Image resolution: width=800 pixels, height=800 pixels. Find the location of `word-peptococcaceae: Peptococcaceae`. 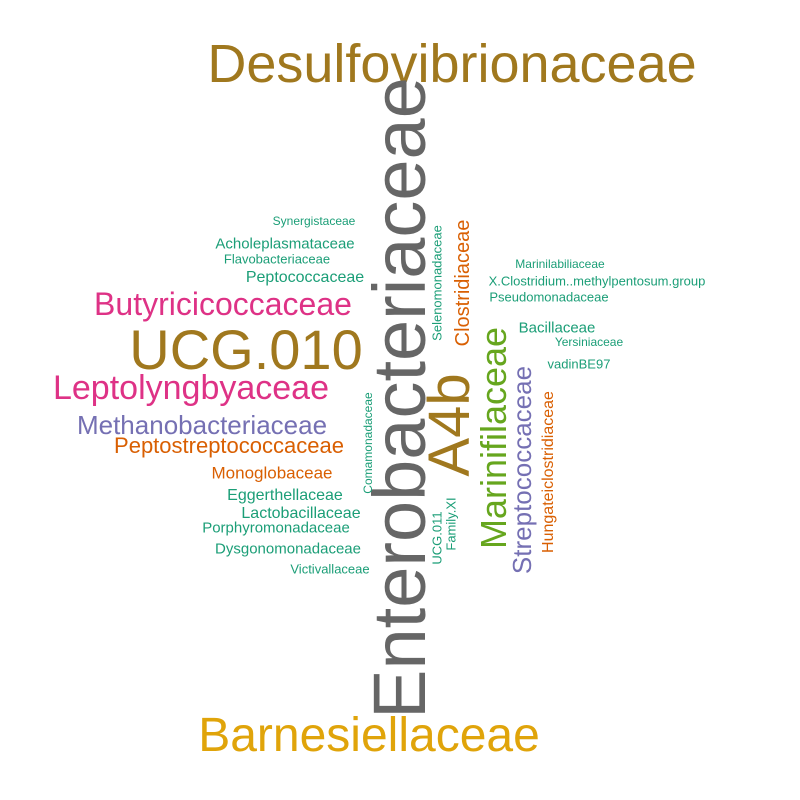

word-peptococcaceae: Peptococcaceae is located at coordinates (305, 277).